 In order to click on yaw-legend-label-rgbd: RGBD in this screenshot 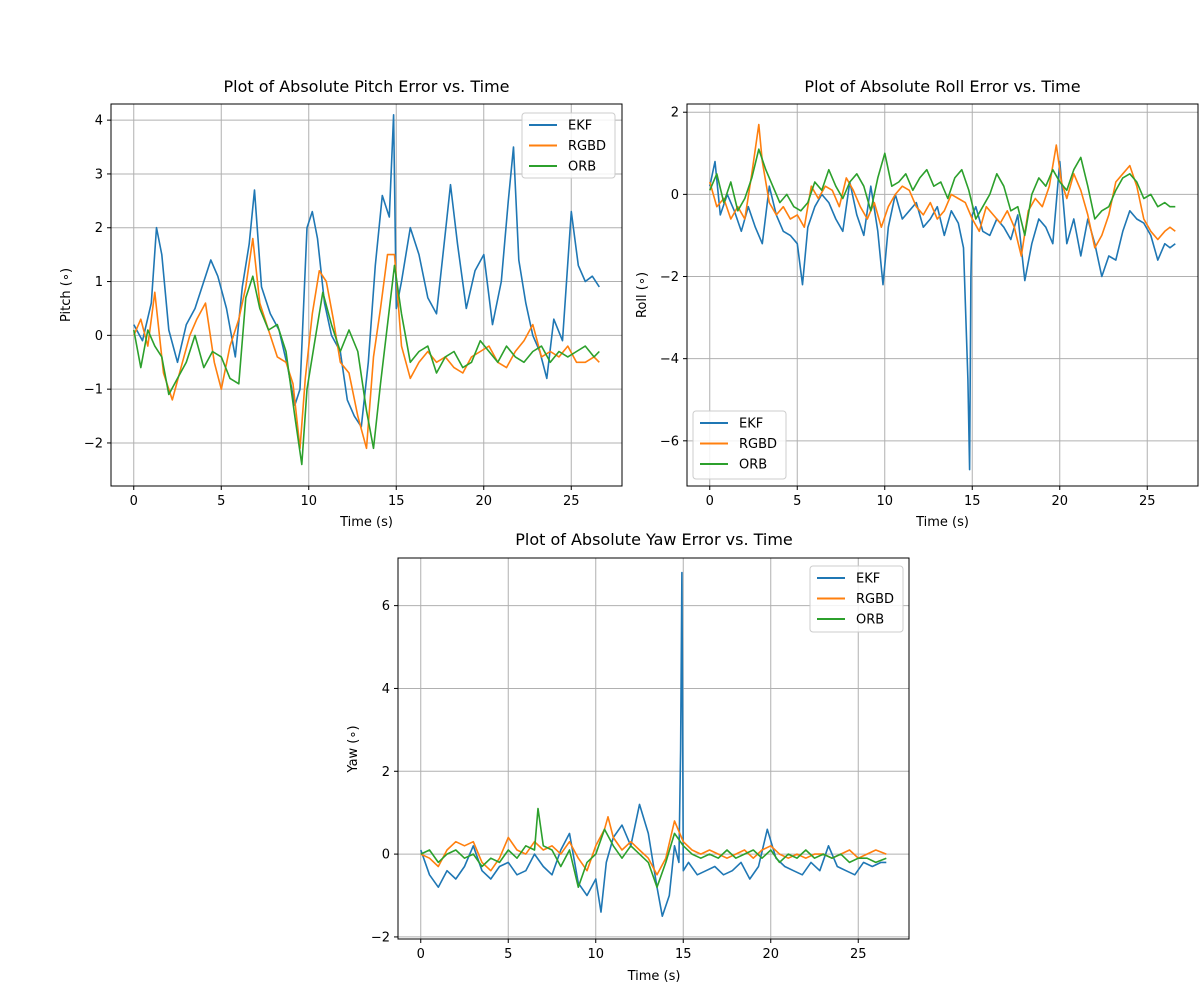, I will do `click(875, 599)`.